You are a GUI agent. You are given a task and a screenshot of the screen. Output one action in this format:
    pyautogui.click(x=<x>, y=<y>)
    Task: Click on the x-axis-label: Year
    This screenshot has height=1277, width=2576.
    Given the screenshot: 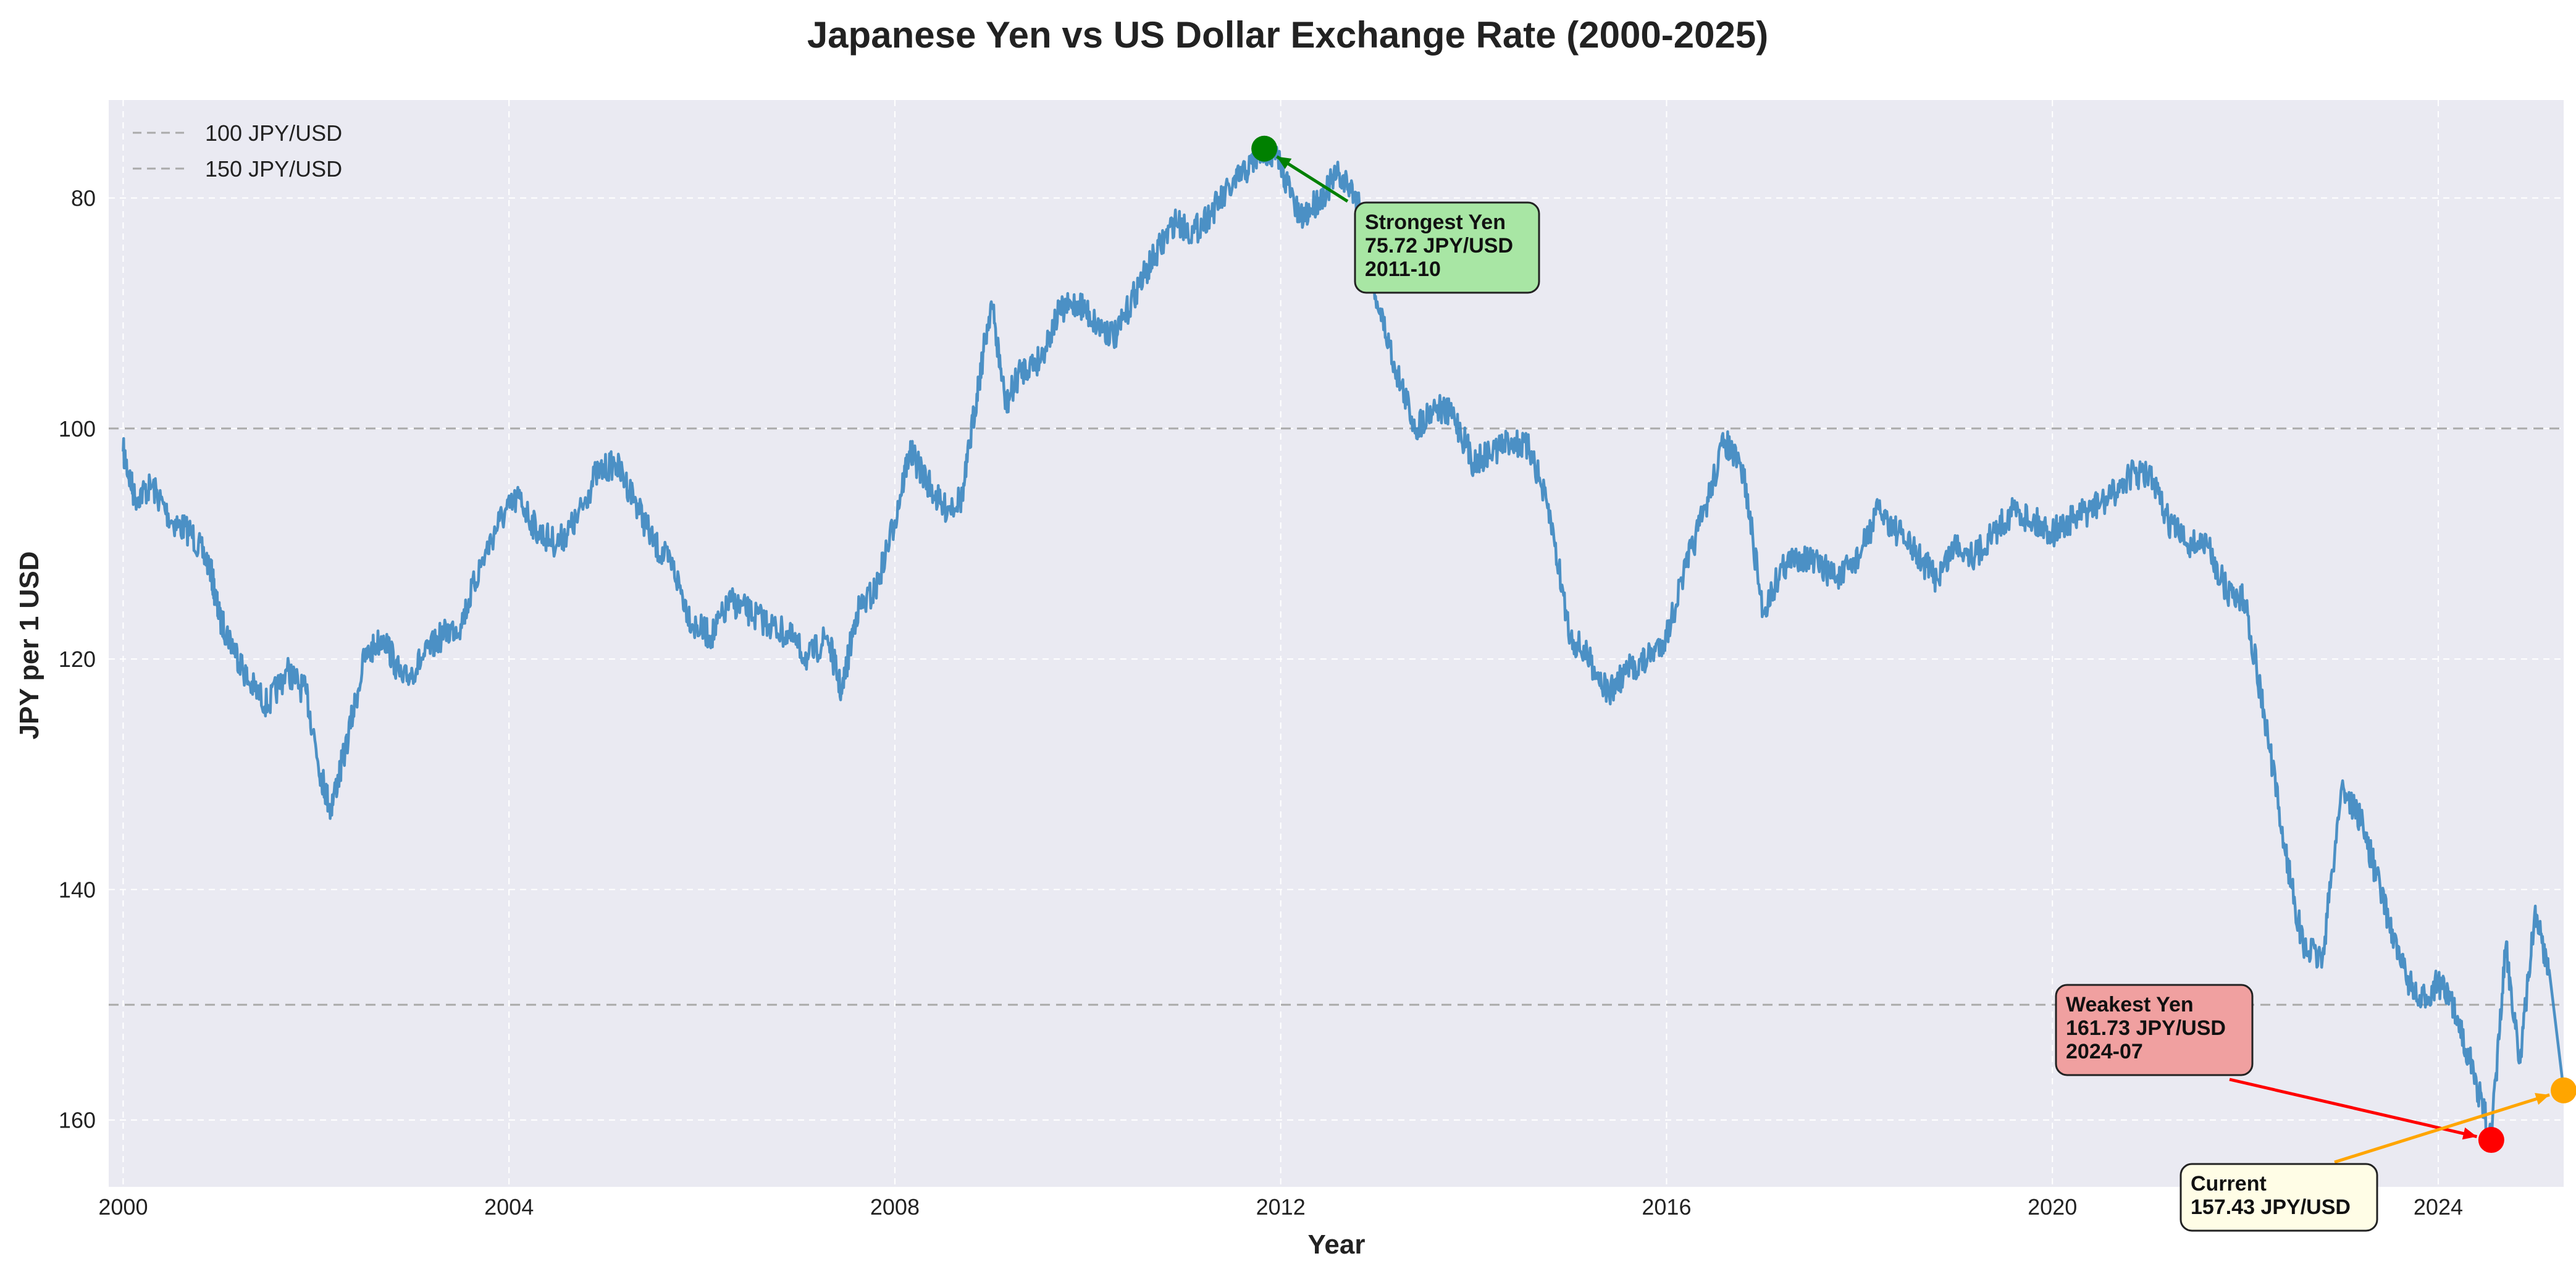 What is the action you would take?
    pyautogui.click(x=1337, y=1244)
    